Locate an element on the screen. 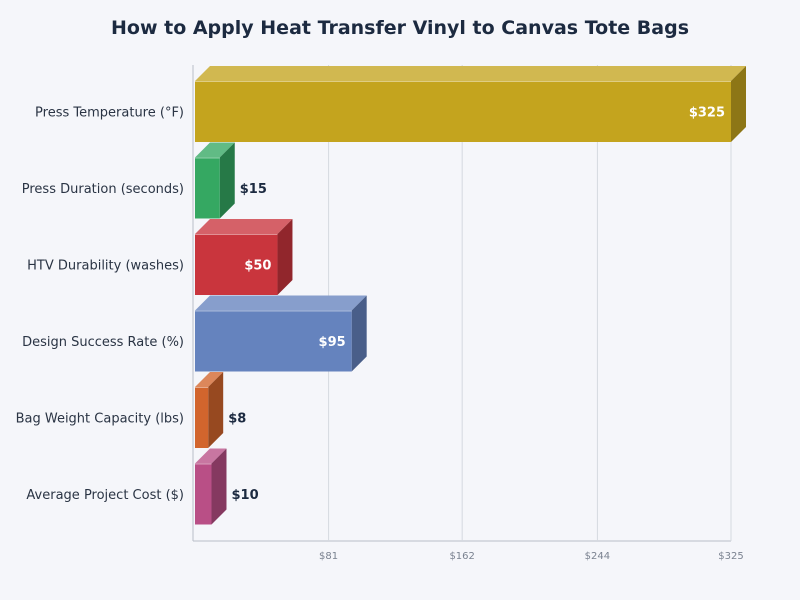  data-label: $15 is located at coordinates (253, 189).